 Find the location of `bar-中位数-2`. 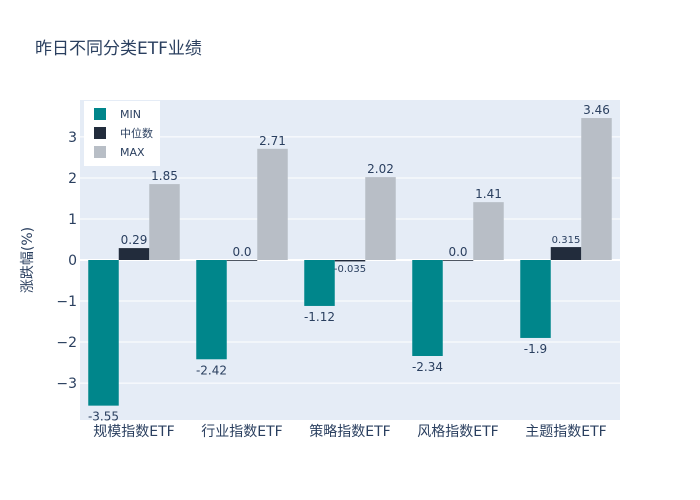

bar-中位数-2 is located at coordinates (350, 261).